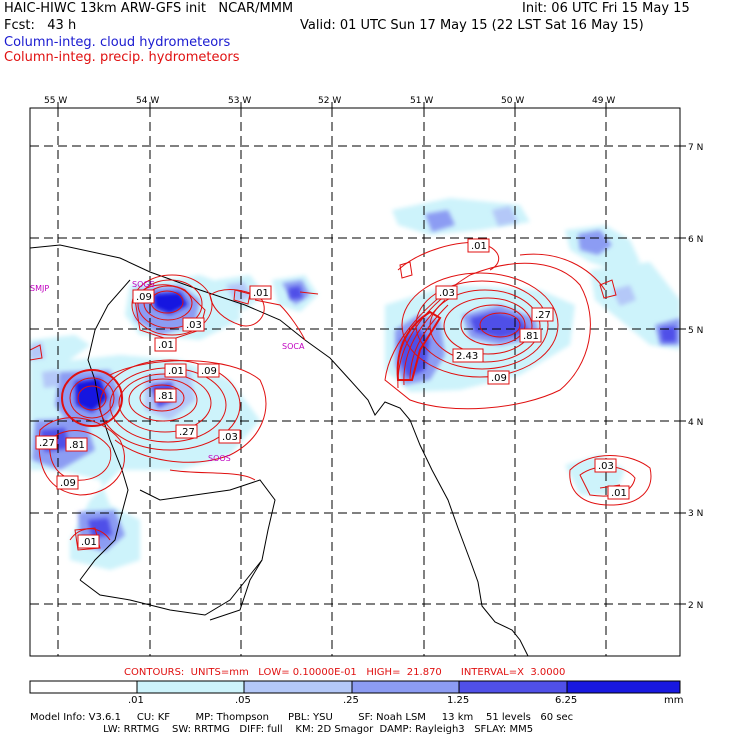 The height and width of the screenshot is (740, 740). I want to click on field-precip-label: Column-integ. precip. hydrometeors, so click(122, 57).